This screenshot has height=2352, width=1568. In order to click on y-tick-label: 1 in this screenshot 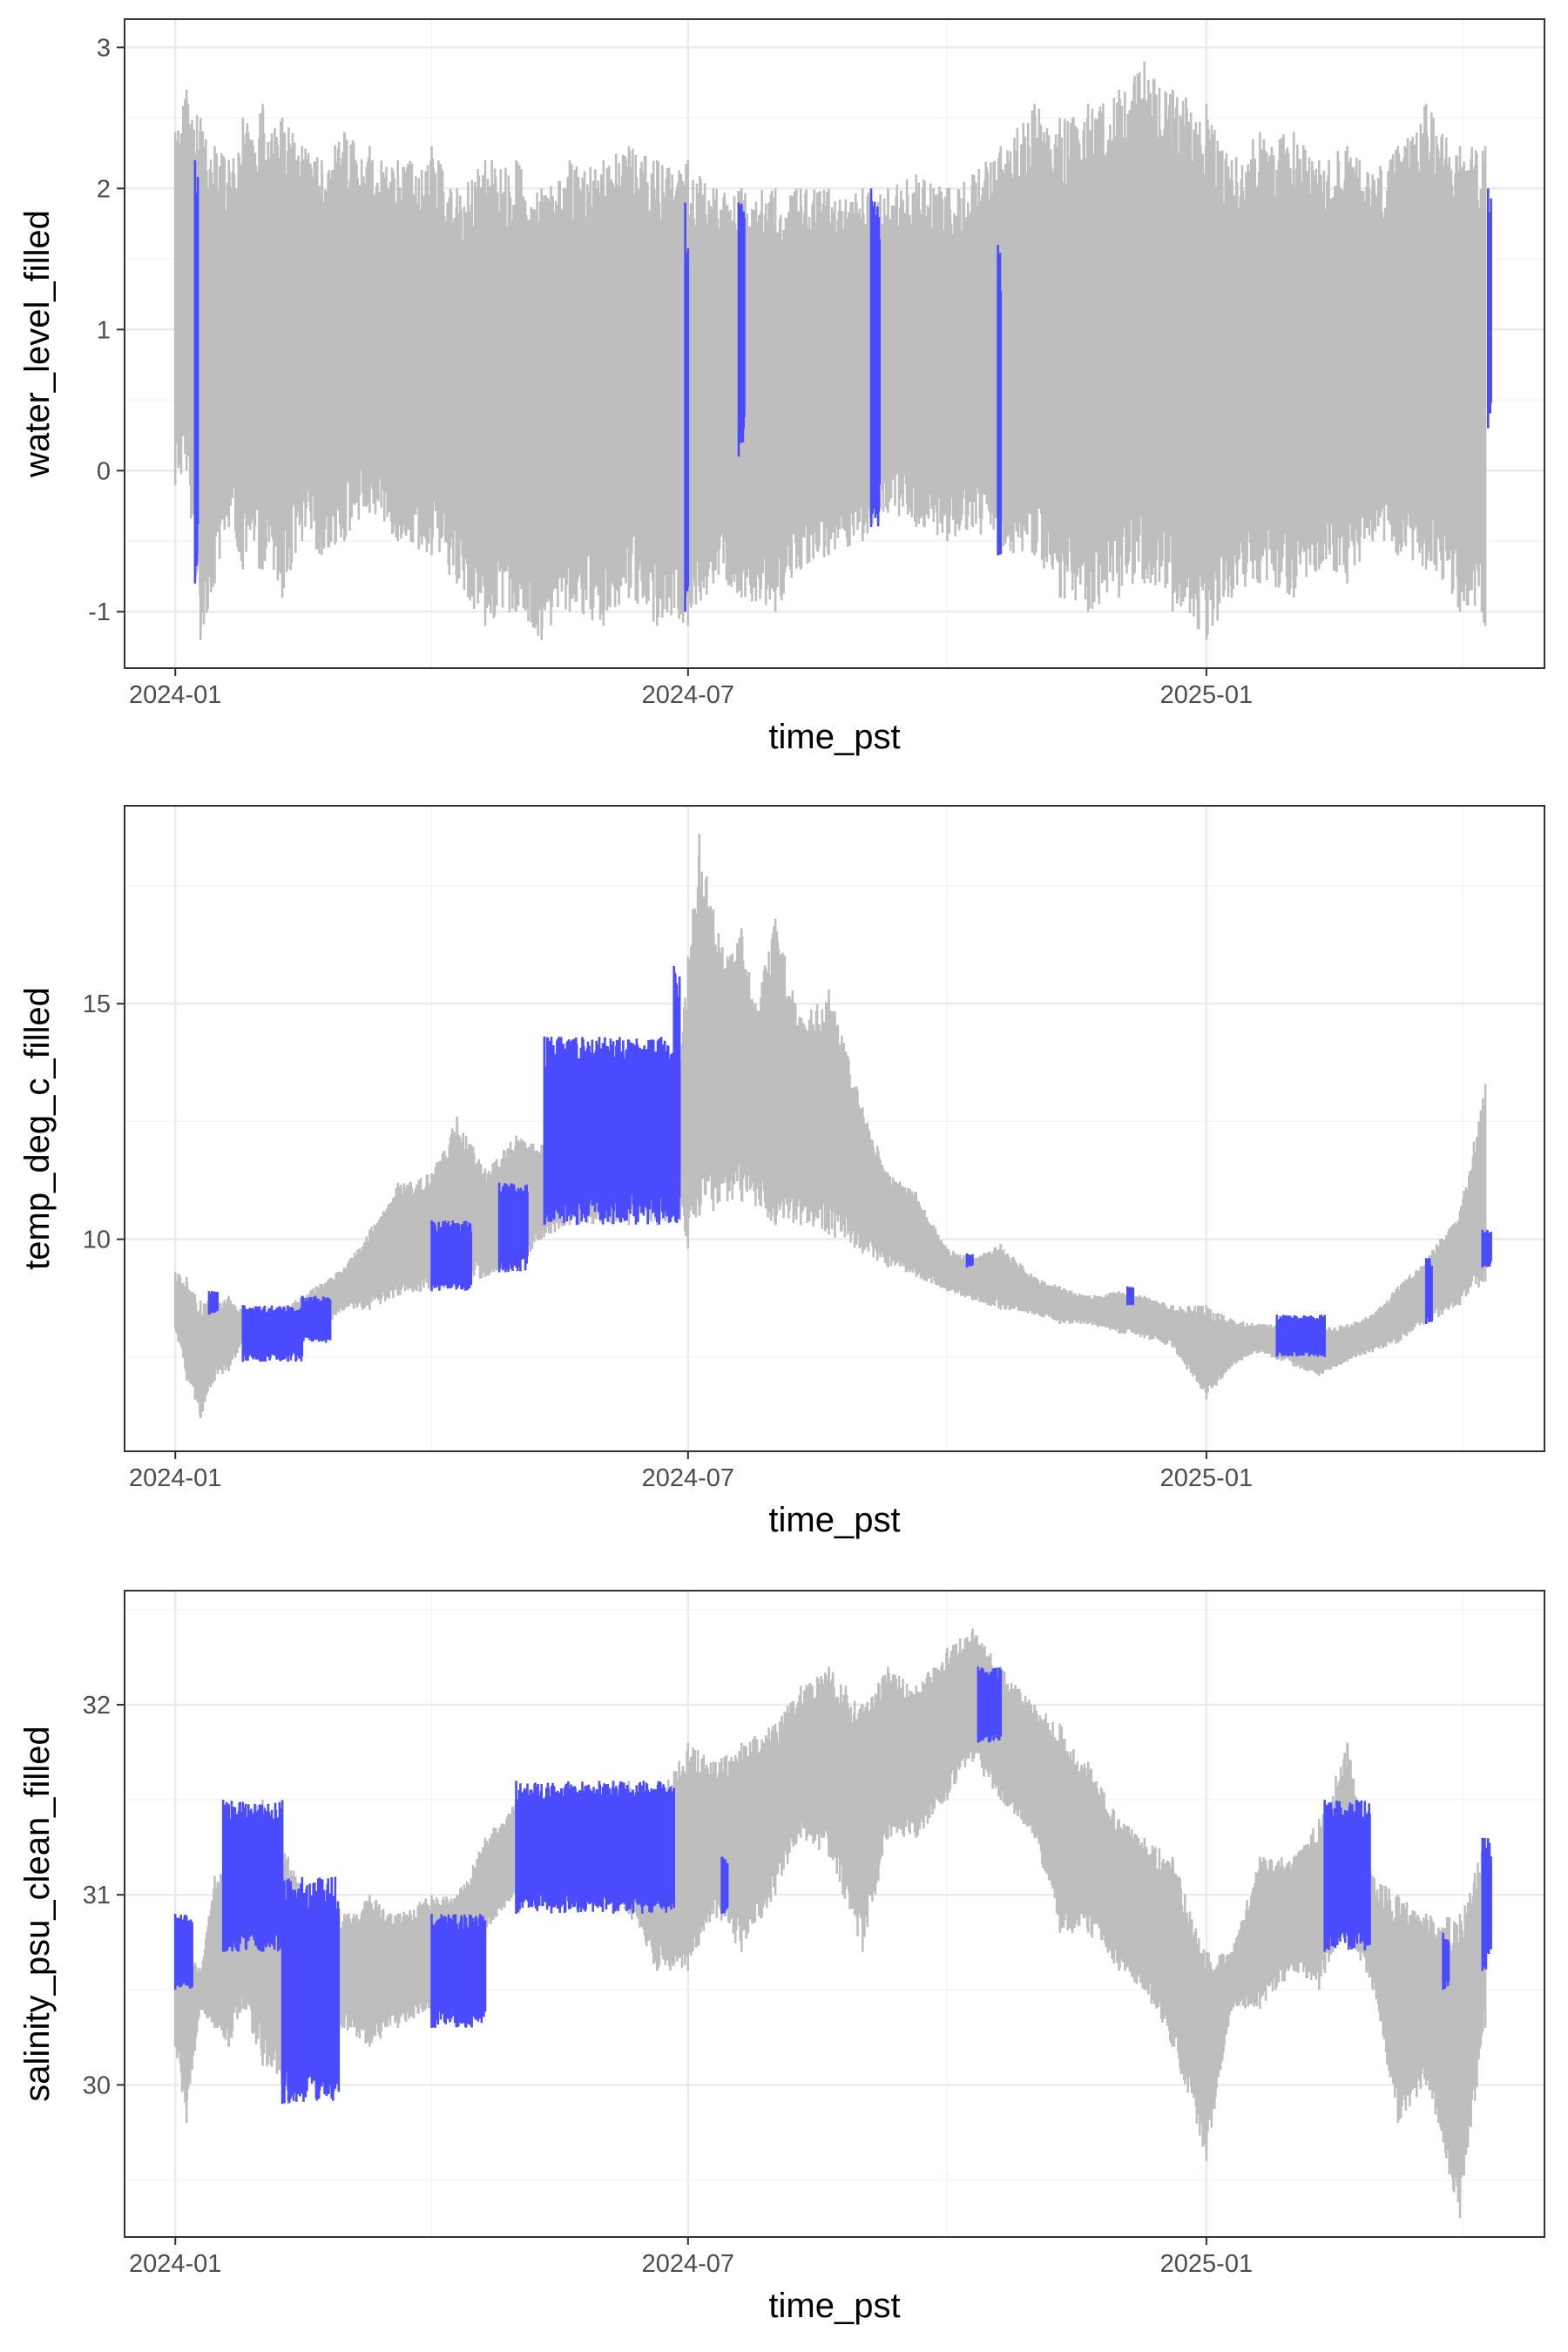, I will do `click(104, 330)`.